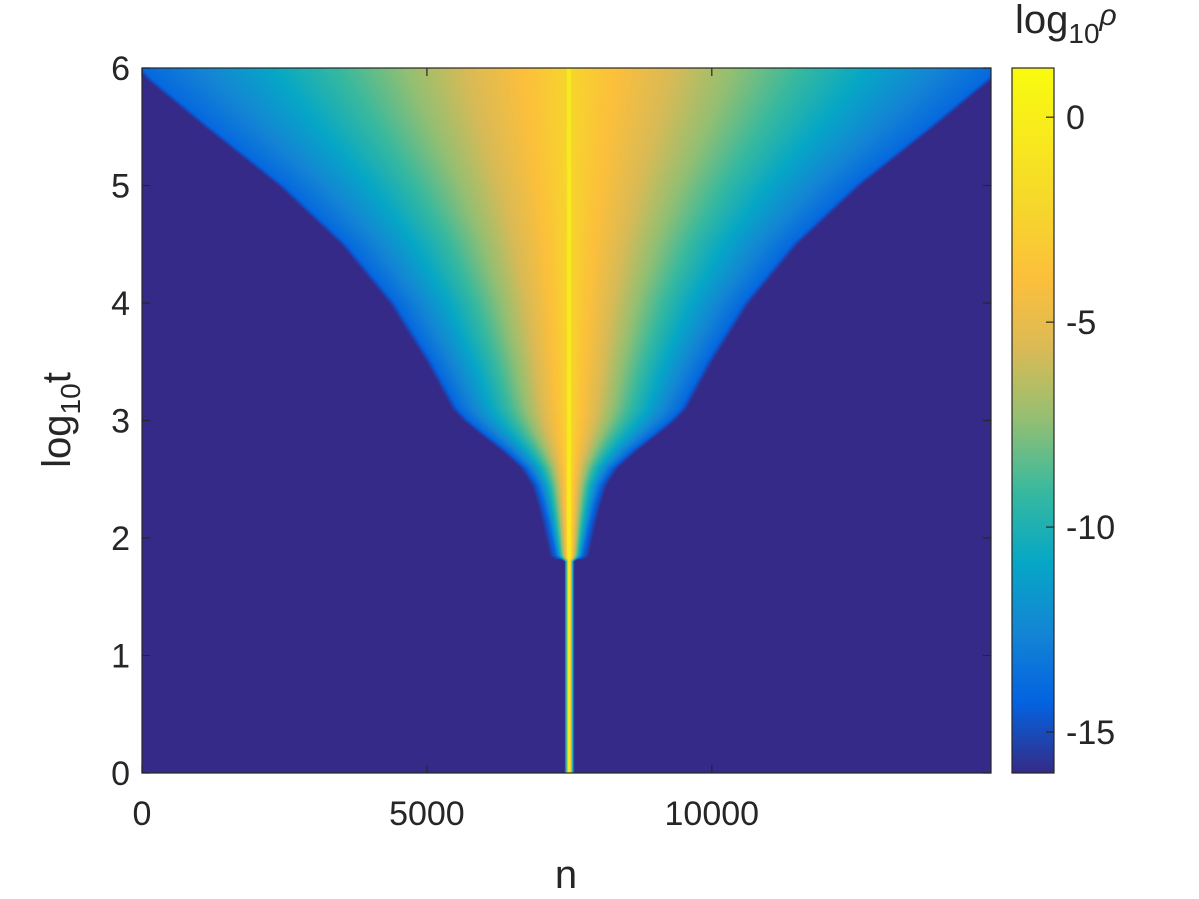  Describe the element at coordinates (1108, 16) in the screenshot. I see `colorbar-label-var: ρ` at that location.